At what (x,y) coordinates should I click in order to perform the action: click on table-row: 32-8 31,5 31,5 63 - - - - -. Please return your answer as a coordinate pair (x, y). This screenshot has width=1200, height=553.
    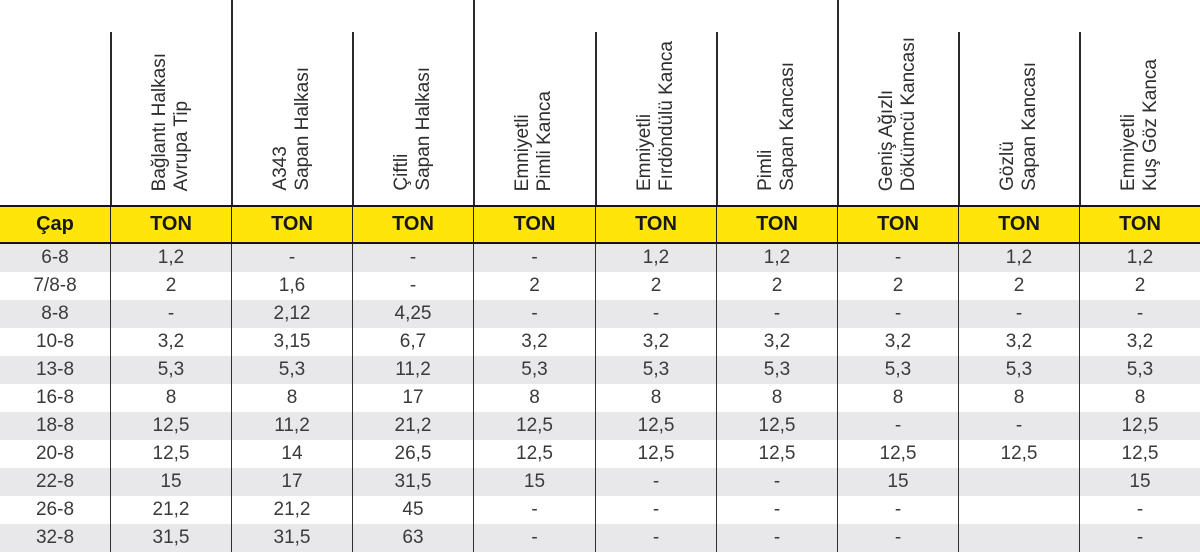
    Looking at the image, I should click on (600, 538).